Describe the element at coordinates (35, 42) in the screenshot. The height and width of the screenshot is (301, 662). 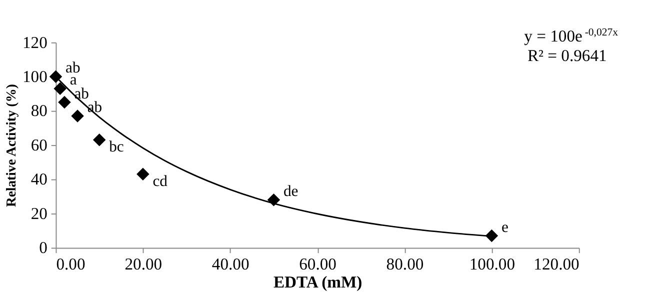
I see `y-tick-label: 120` at that location.